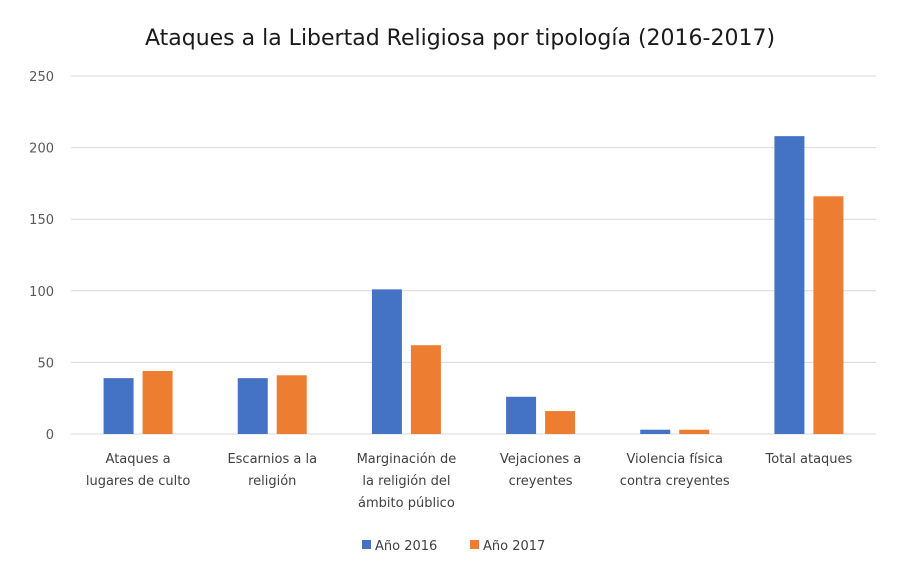 The height and width of the screenshot is (564, 920). Describe the element at coordinates (540, 459) in the screenshot. I see `x-category-label-line: Vejaciones a` at that location.